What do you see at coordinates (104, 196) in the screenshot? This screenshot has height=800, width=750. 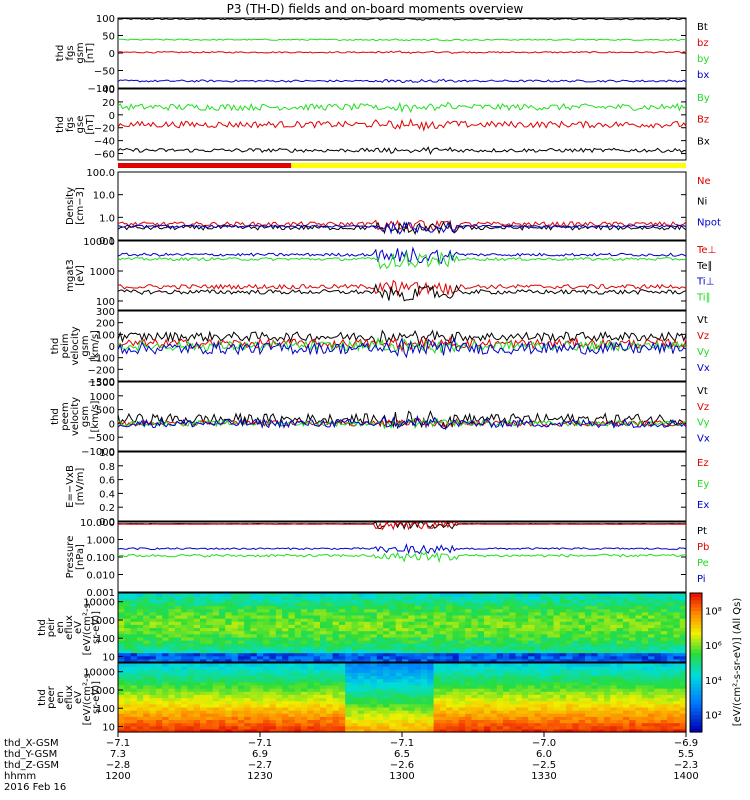 I see `tick-label: 10.0` at bounding box center [104, 196].